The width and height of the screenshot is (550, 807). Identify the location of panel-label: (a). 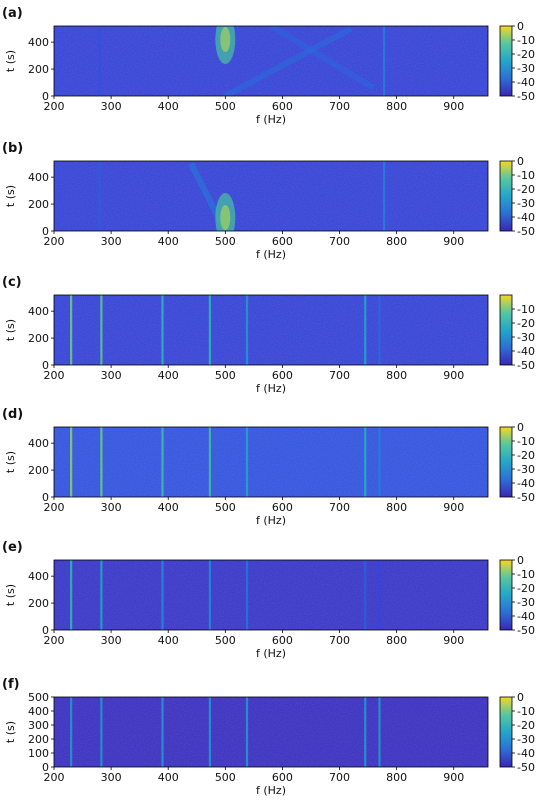
(12, 13).